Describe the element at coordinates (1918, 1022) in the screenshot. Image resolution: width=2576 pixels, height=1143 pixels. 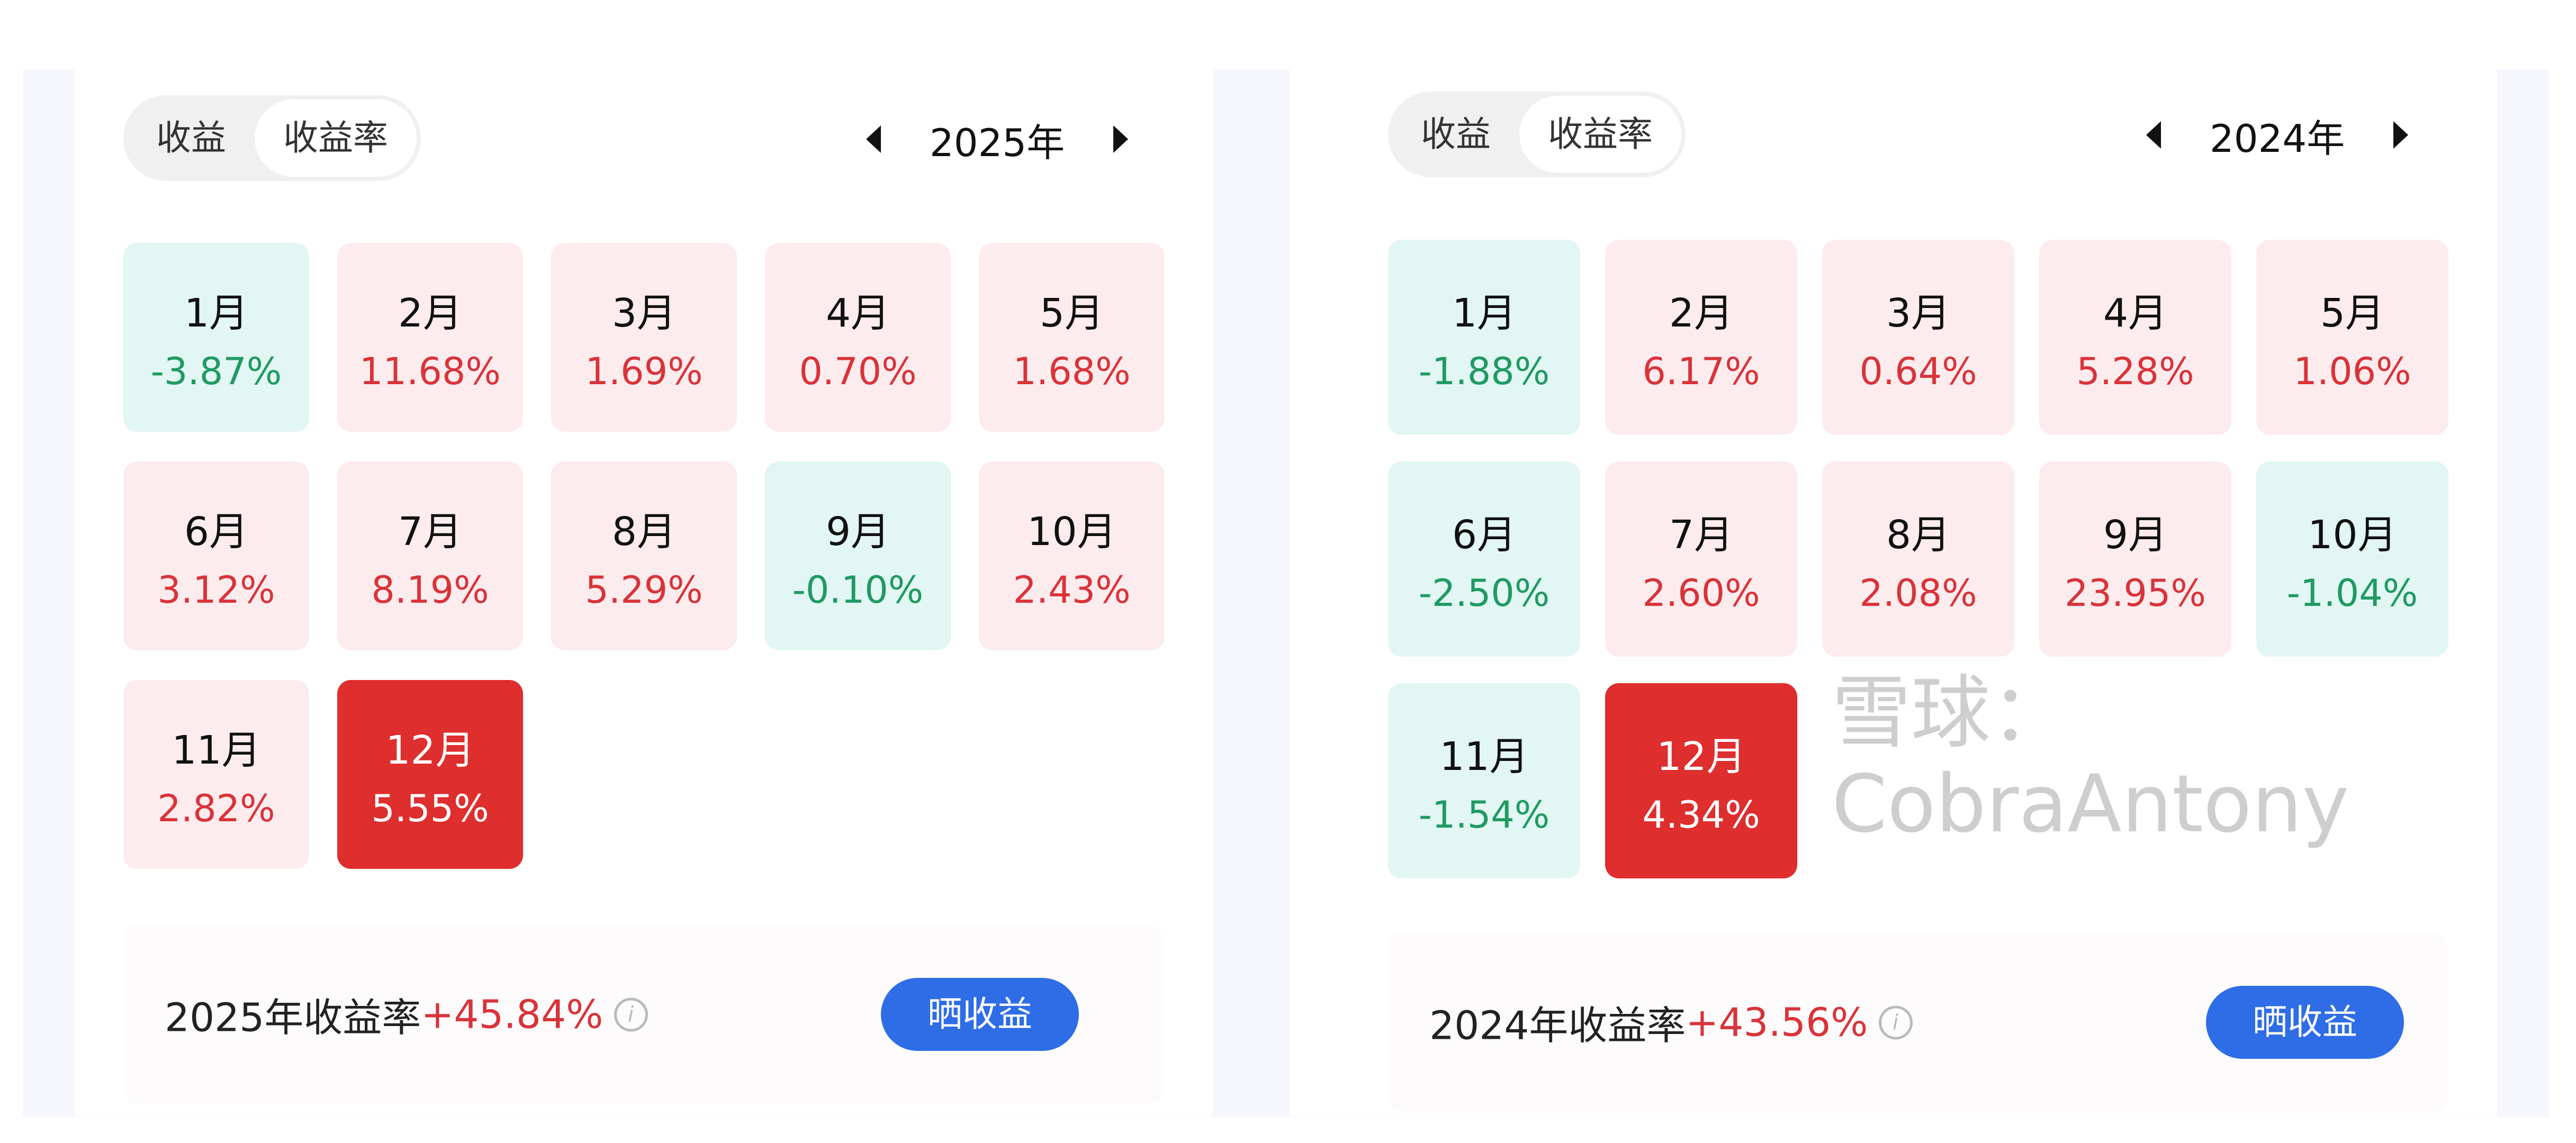
I see `annual-summary: 2024年收益率 +43.56% i 晒收益` at that location.